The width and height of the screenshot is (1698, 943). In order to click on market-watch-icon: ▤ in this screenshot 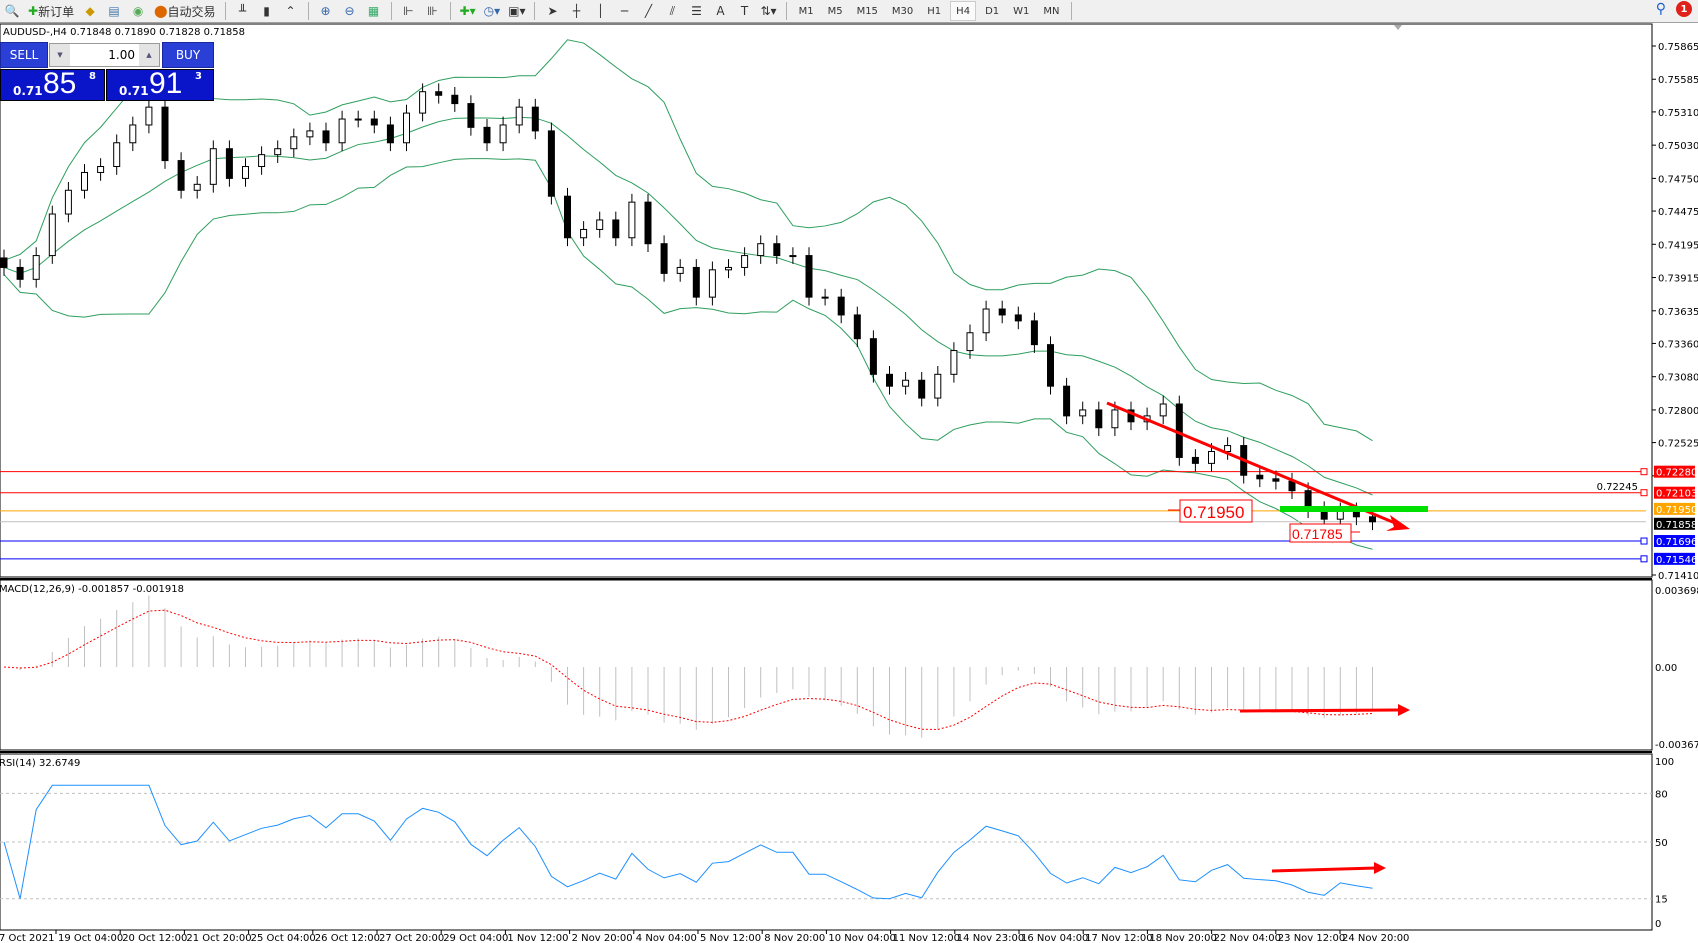, I will do `click(114, 11)`.